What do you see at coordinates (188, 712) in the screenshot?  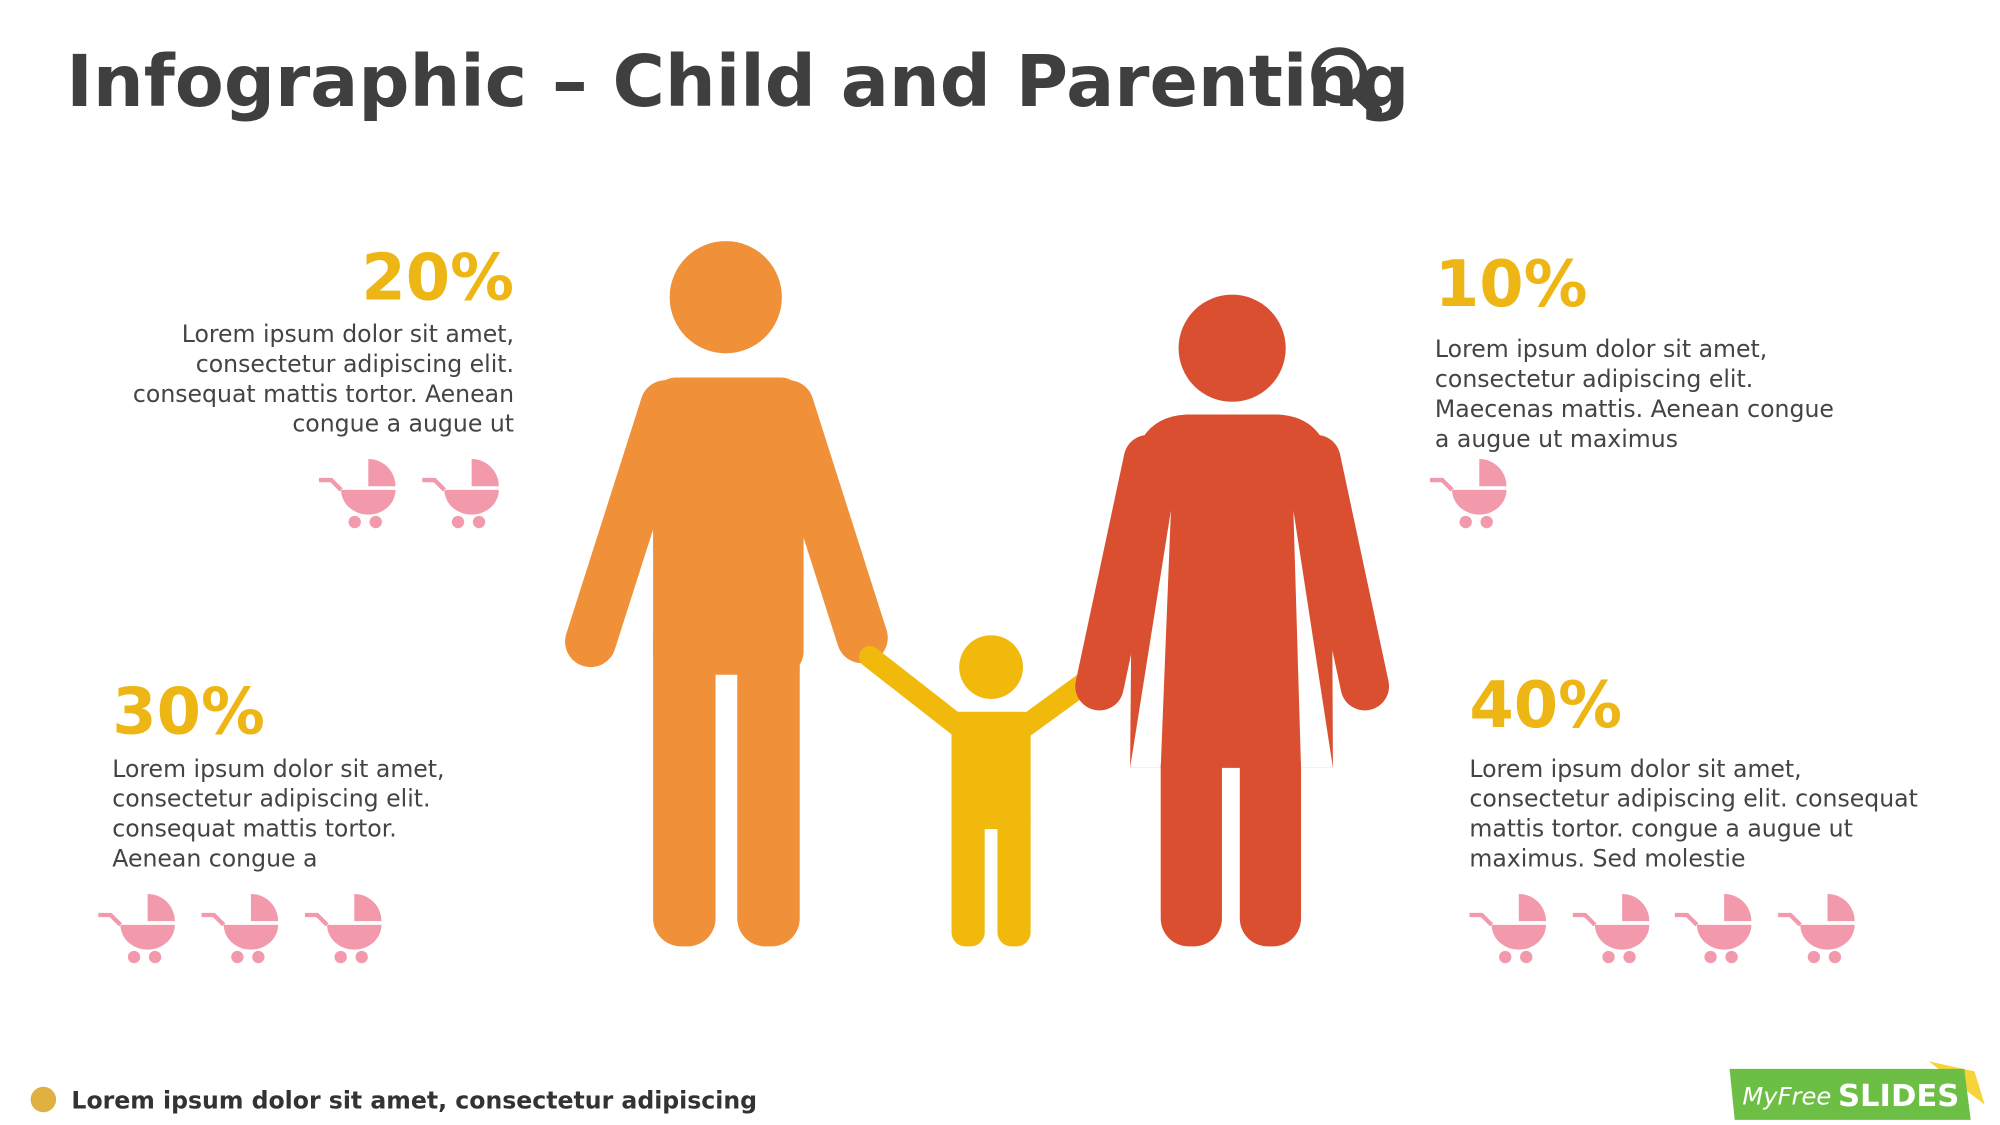 I see `stat-percent: 30%` at bounding box center [188, 712].